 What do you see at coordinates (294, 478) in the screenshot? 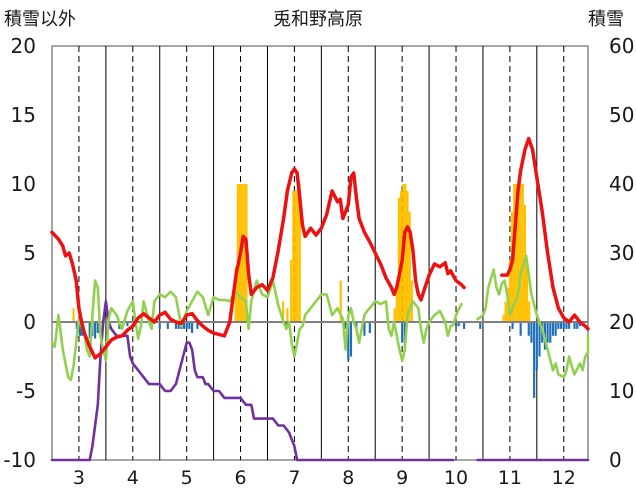
I see `x-tick-label: 7` at bounding box center [294, 478].